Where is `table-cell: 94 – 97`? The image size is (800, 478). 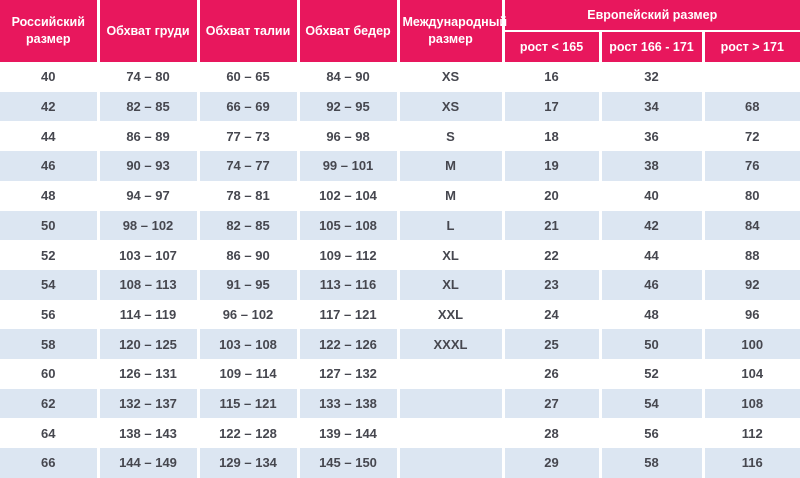 table-cell: 94 – 97 is located at coordinates (147, 195).